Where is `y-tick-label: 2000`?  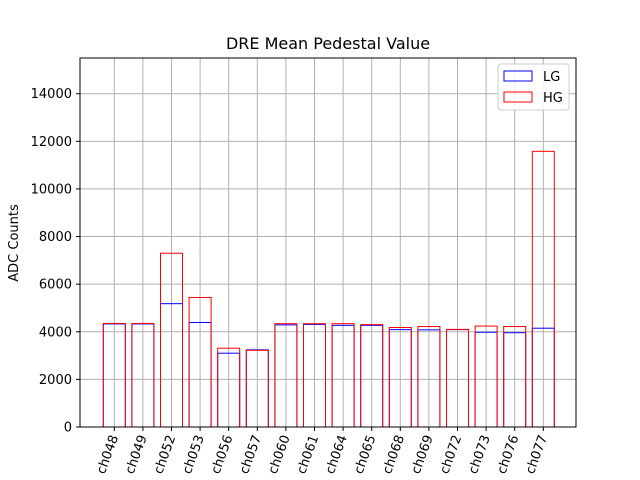
y-tick-label: 2000 is located at coordinates (55, 380).